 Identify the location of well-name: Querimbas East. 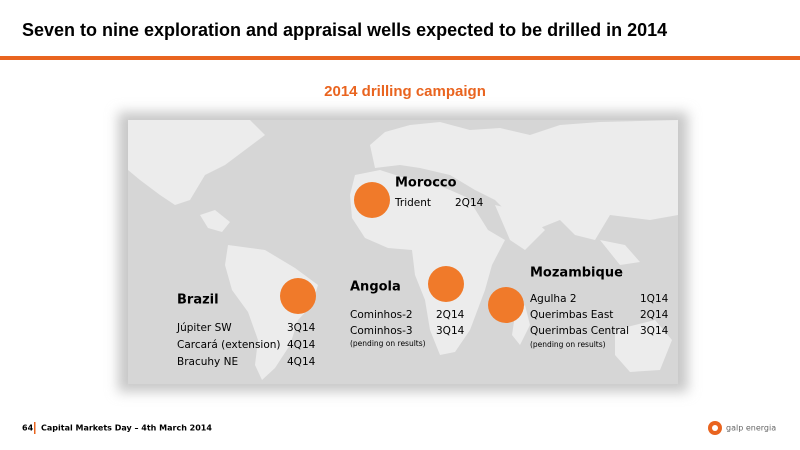
(571, 315).